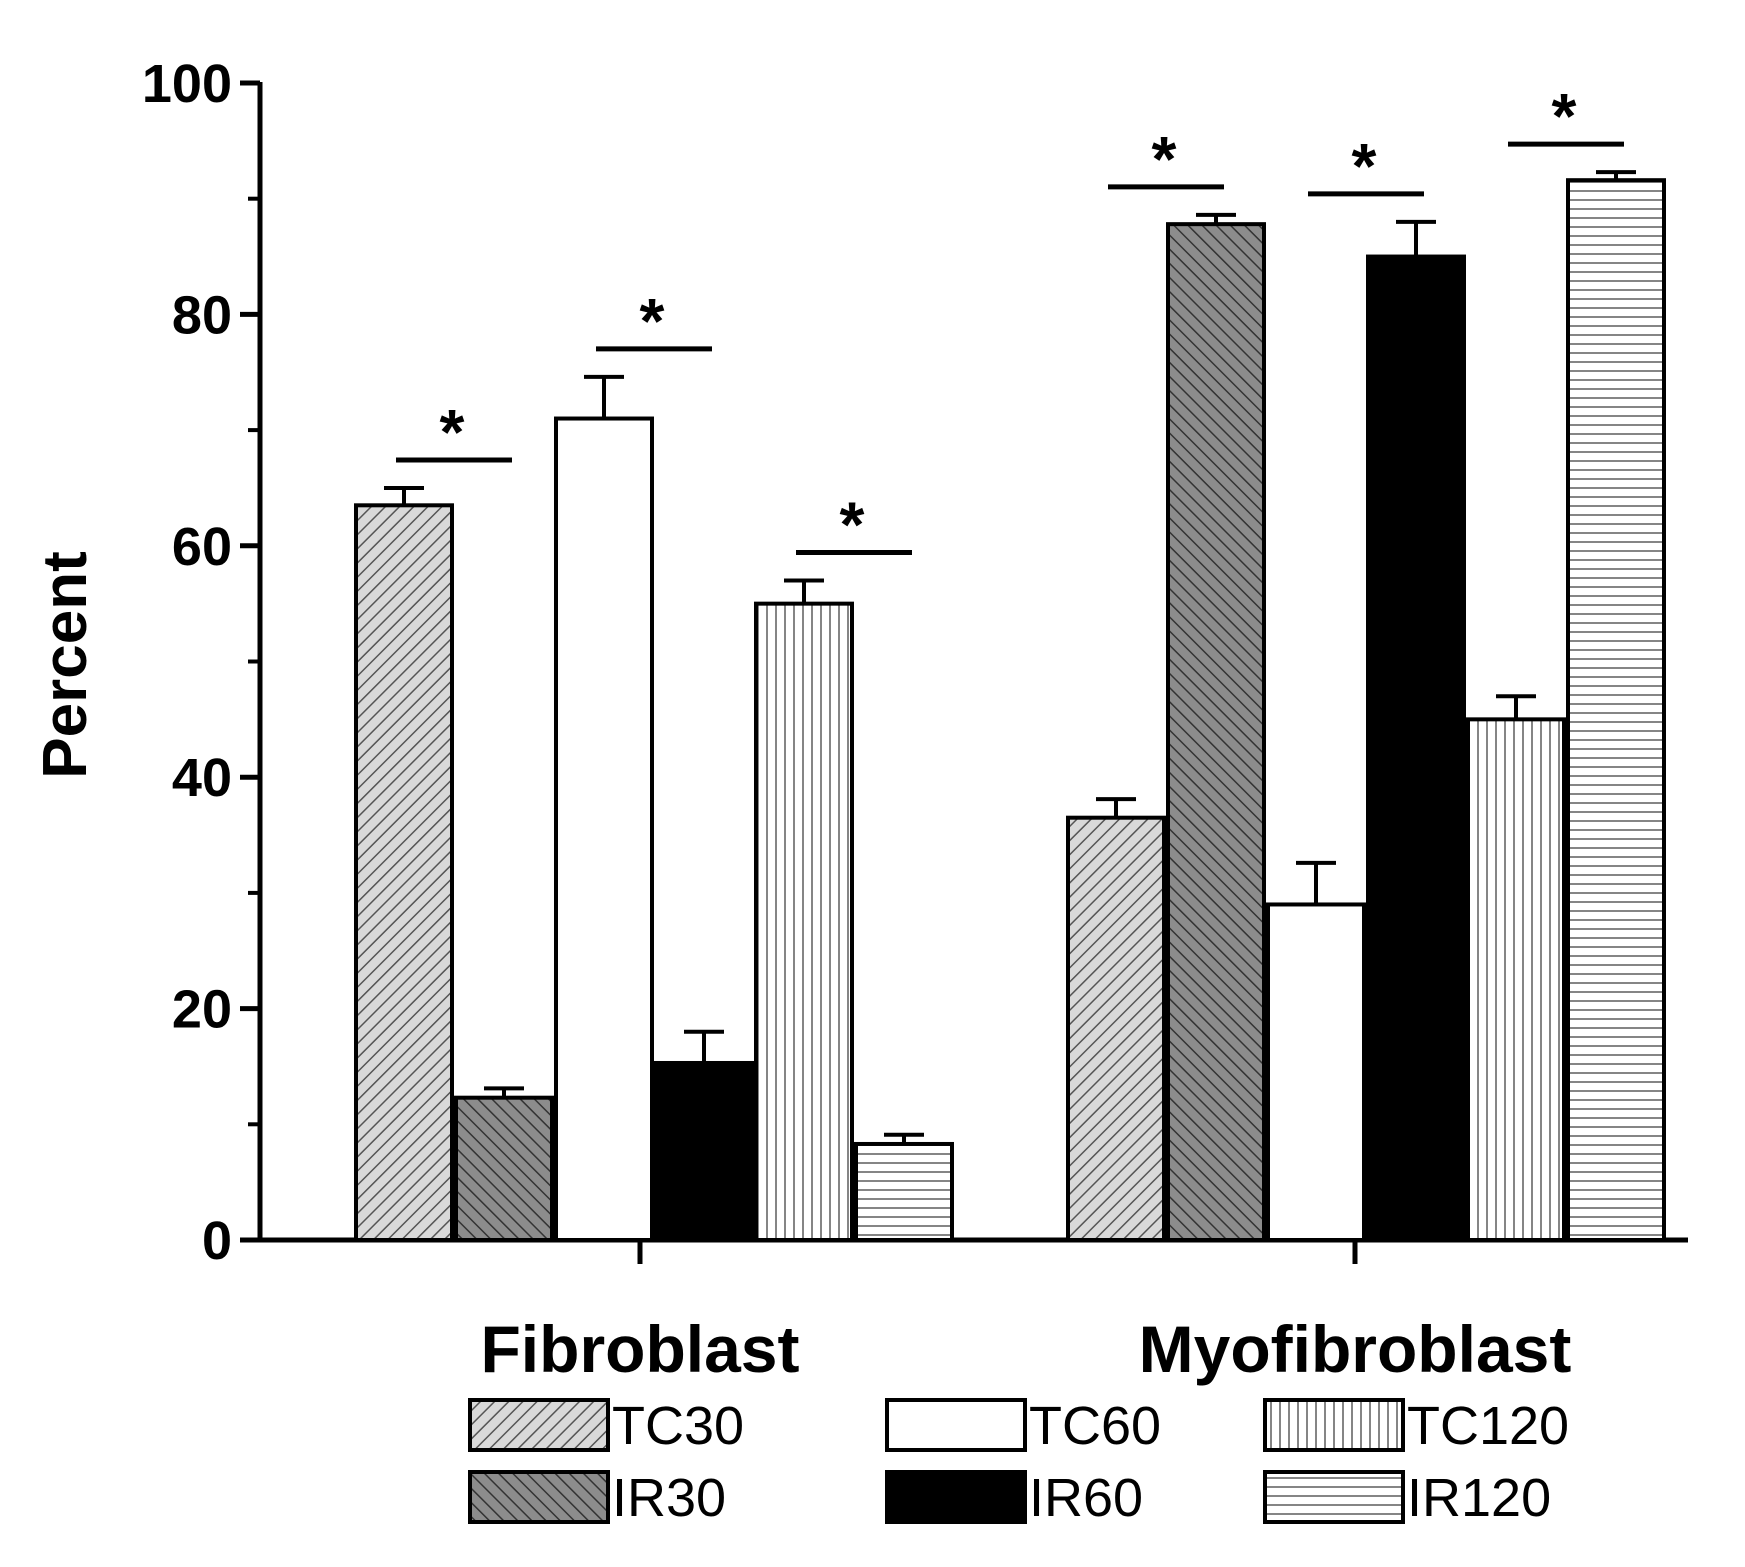  I want to click on legend-label-tc30: TC30, so click(678, 1426).